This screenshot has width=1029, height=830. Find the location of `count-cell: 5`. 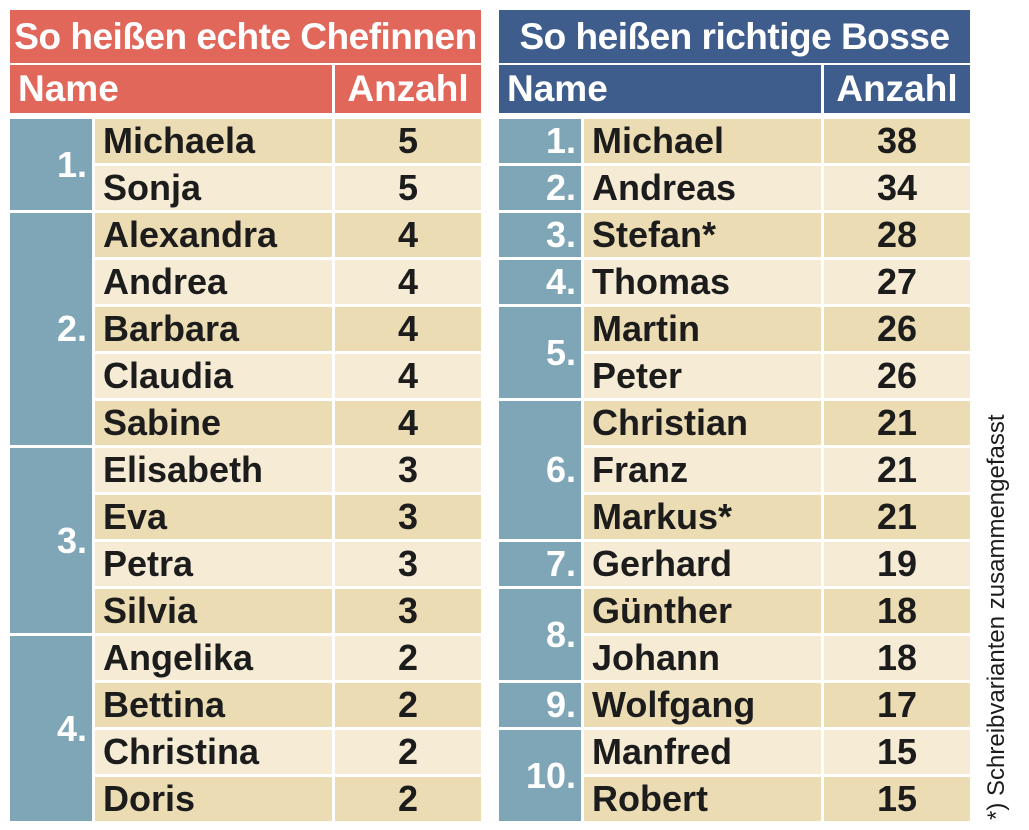

count-cell: 5 is located at coordinates (408, 189).